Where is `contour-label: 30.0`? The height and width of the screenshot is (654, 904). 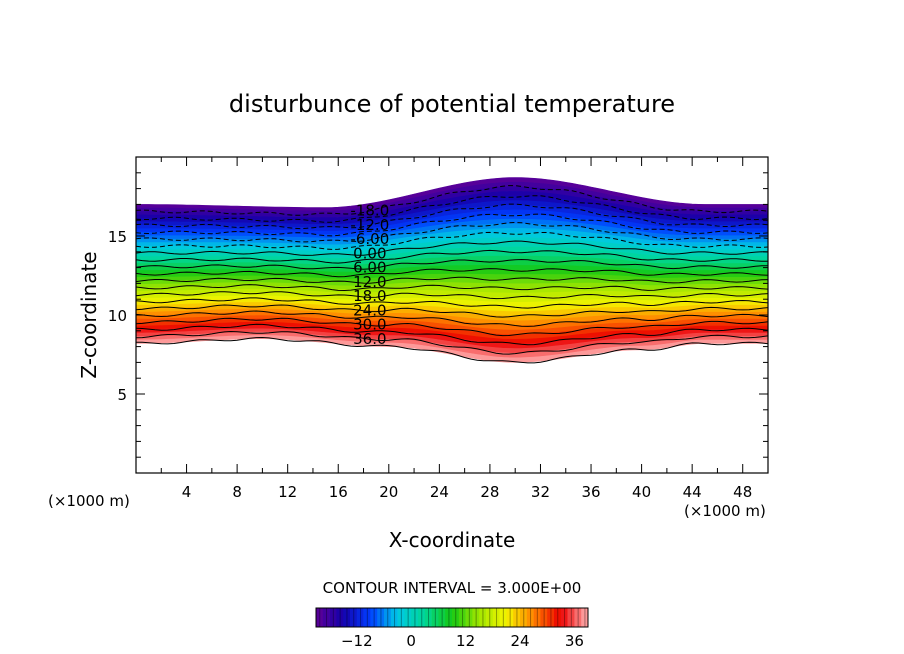 contour-label: 30.0 is located at coordinates (369, 325).